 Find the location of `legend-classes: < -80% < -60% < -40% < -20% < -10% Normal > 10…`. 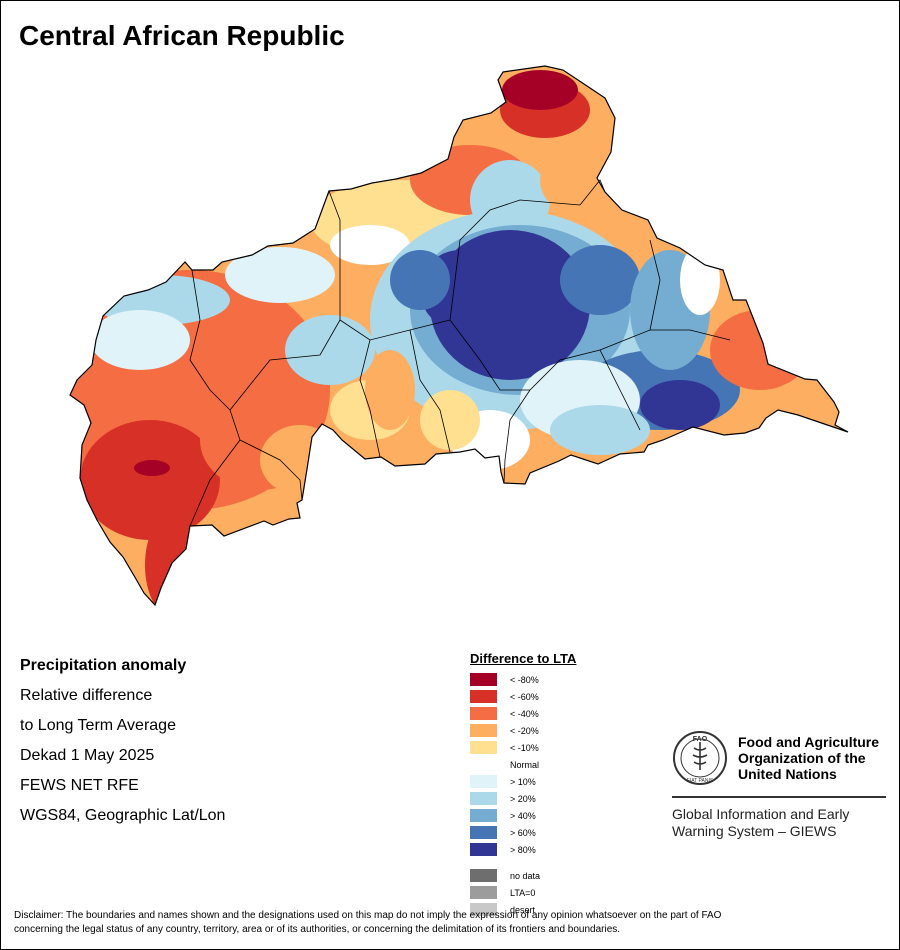

legend-classes: < -80% < -60% < -40% < -20% < -10% Normal > 10… is located at coordinates (560, 764).